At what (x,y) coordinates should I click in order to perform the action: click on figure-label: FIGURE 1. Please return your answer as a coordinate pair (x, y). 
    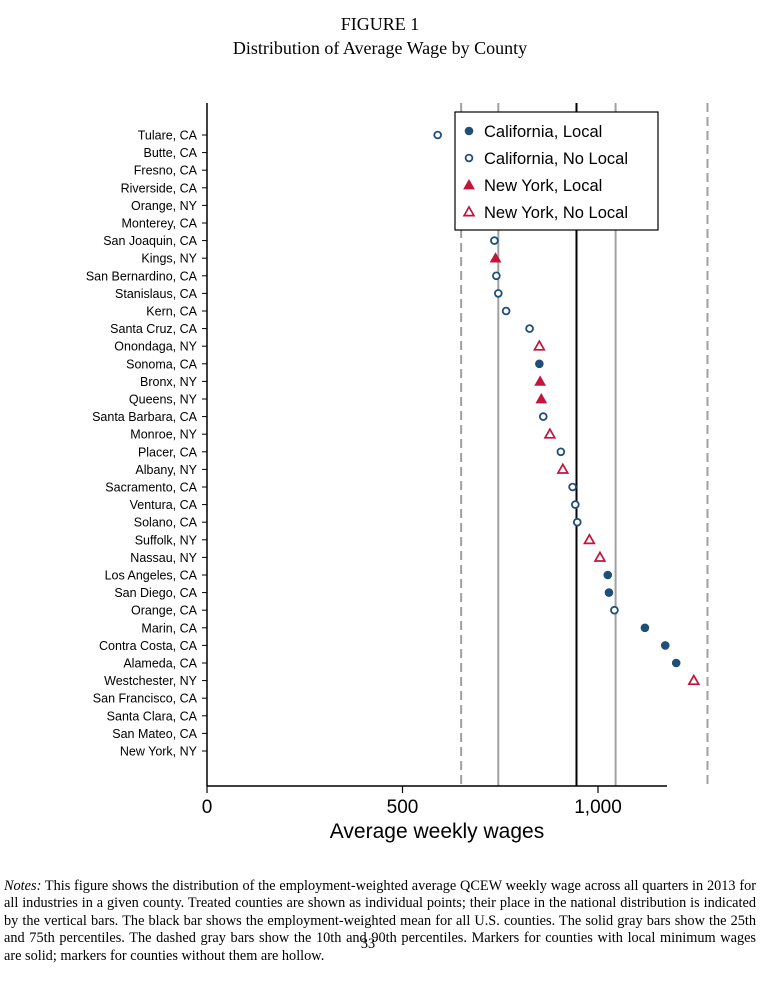
    Looking at the image, I should click on (380, 24).